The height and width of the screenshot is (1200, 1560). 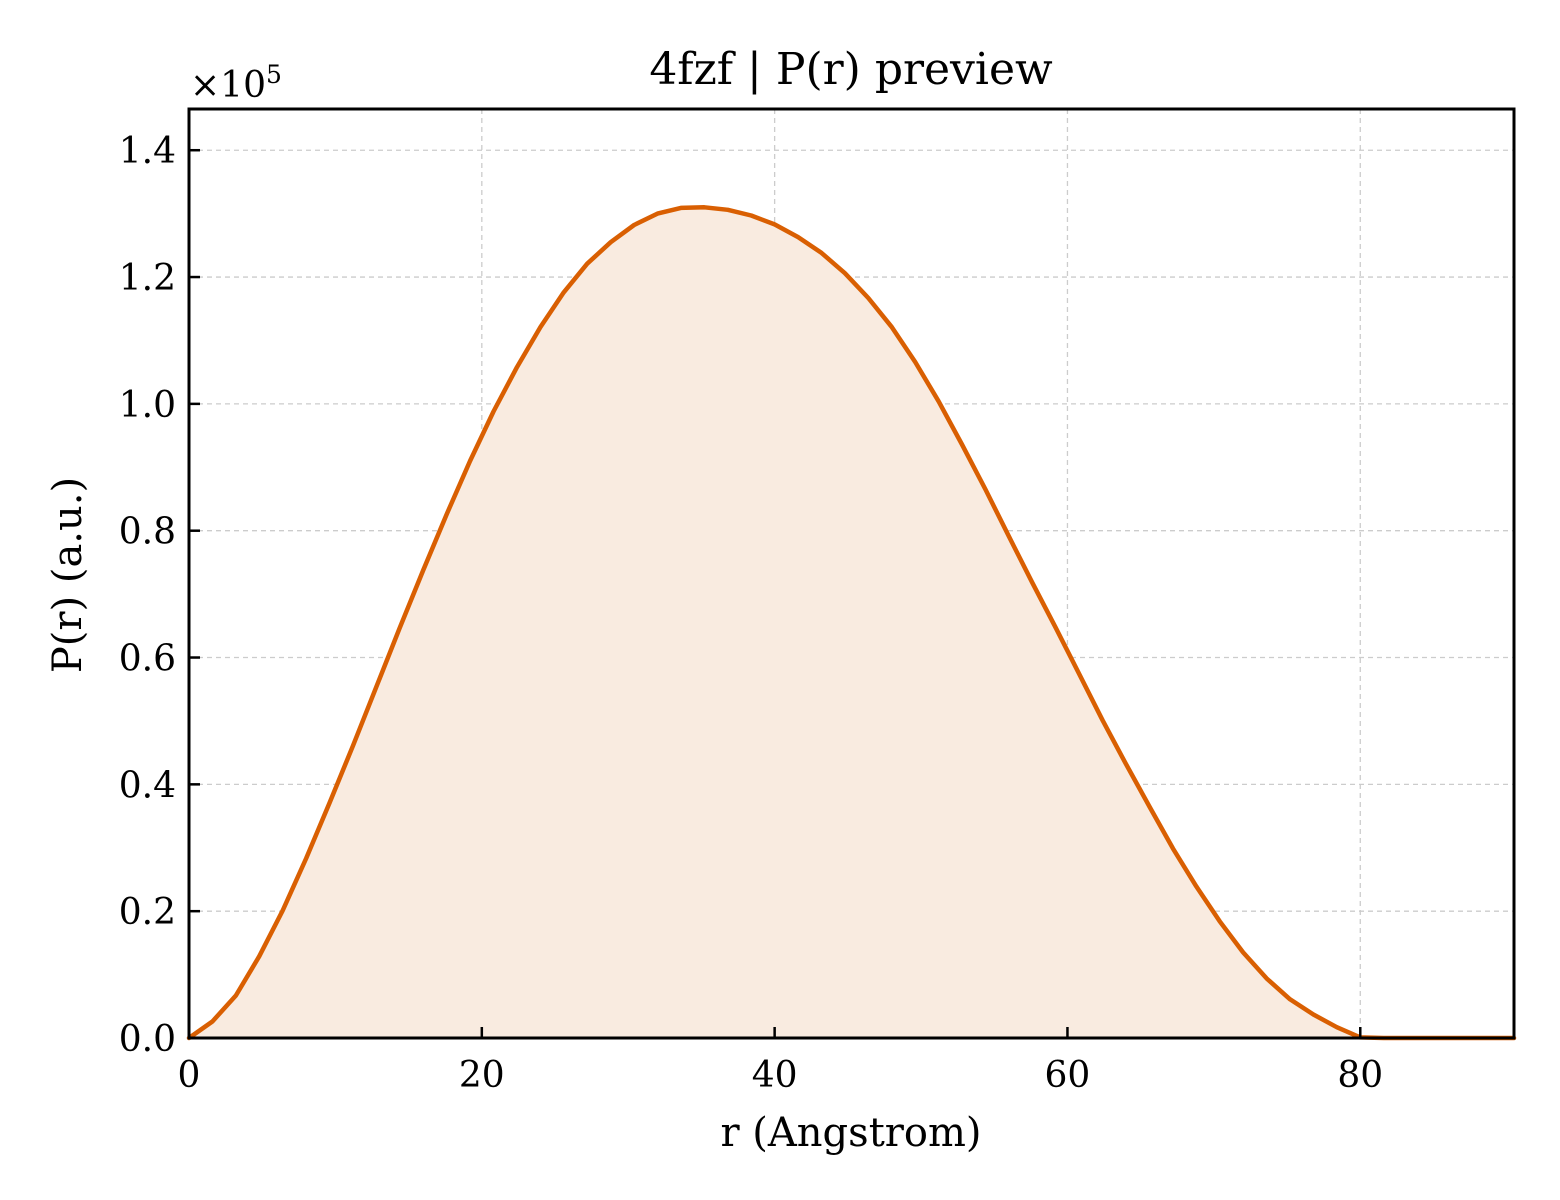 I want to click on x-tick-label: 60, so click(x=1068, y=1075).